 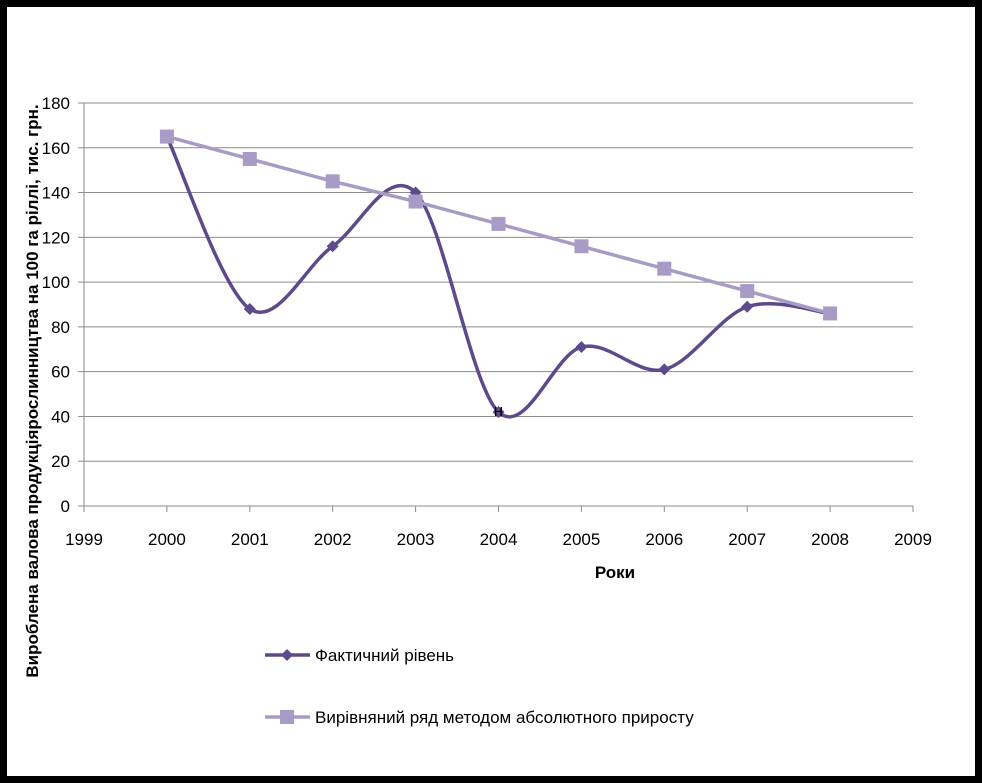 I want to click on legend-label: Фактичний рівень, so click(x=384, y=655).